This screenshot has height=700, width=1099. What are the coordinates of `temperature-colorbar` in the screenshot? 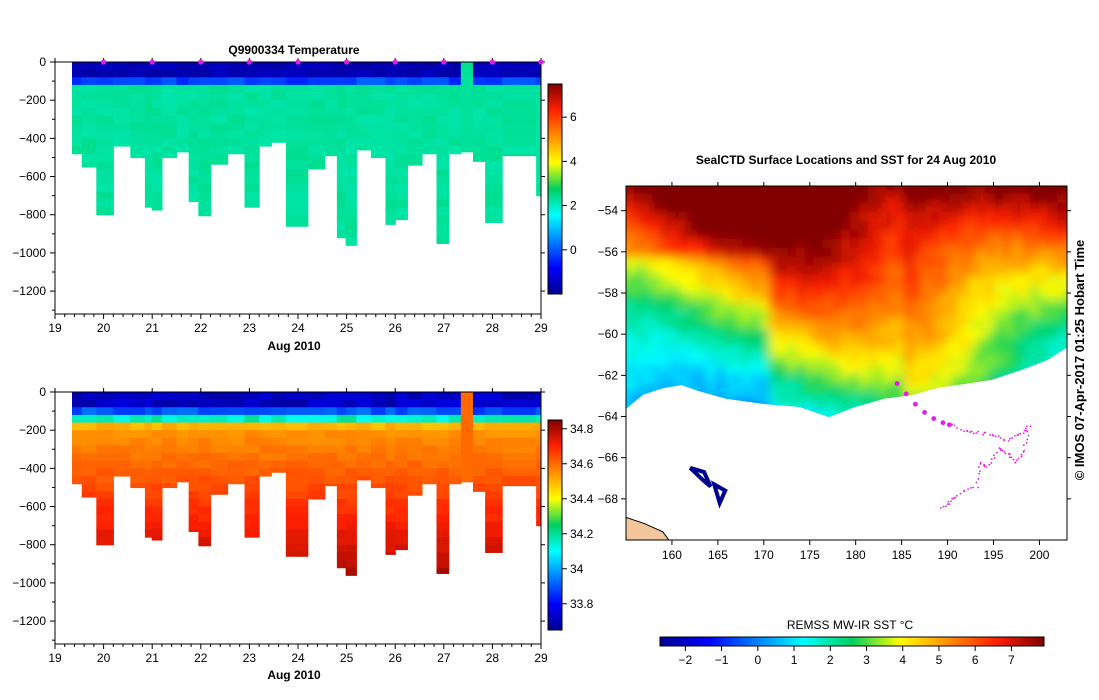 It's located at (555, 189).